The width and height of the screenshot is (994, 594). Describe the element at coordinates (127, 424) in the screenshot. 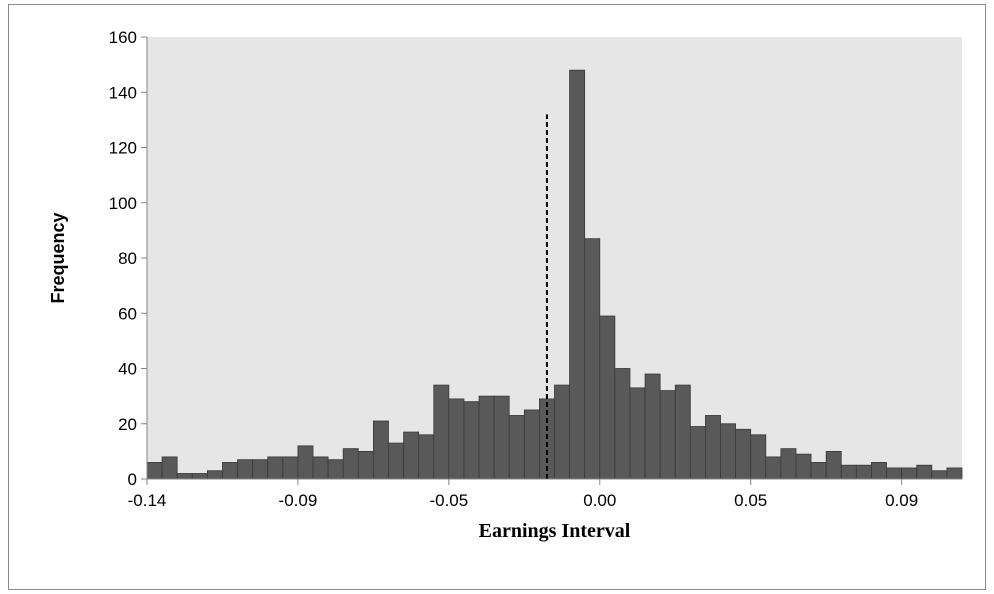

I see `y-tick-label: 20` at that location.